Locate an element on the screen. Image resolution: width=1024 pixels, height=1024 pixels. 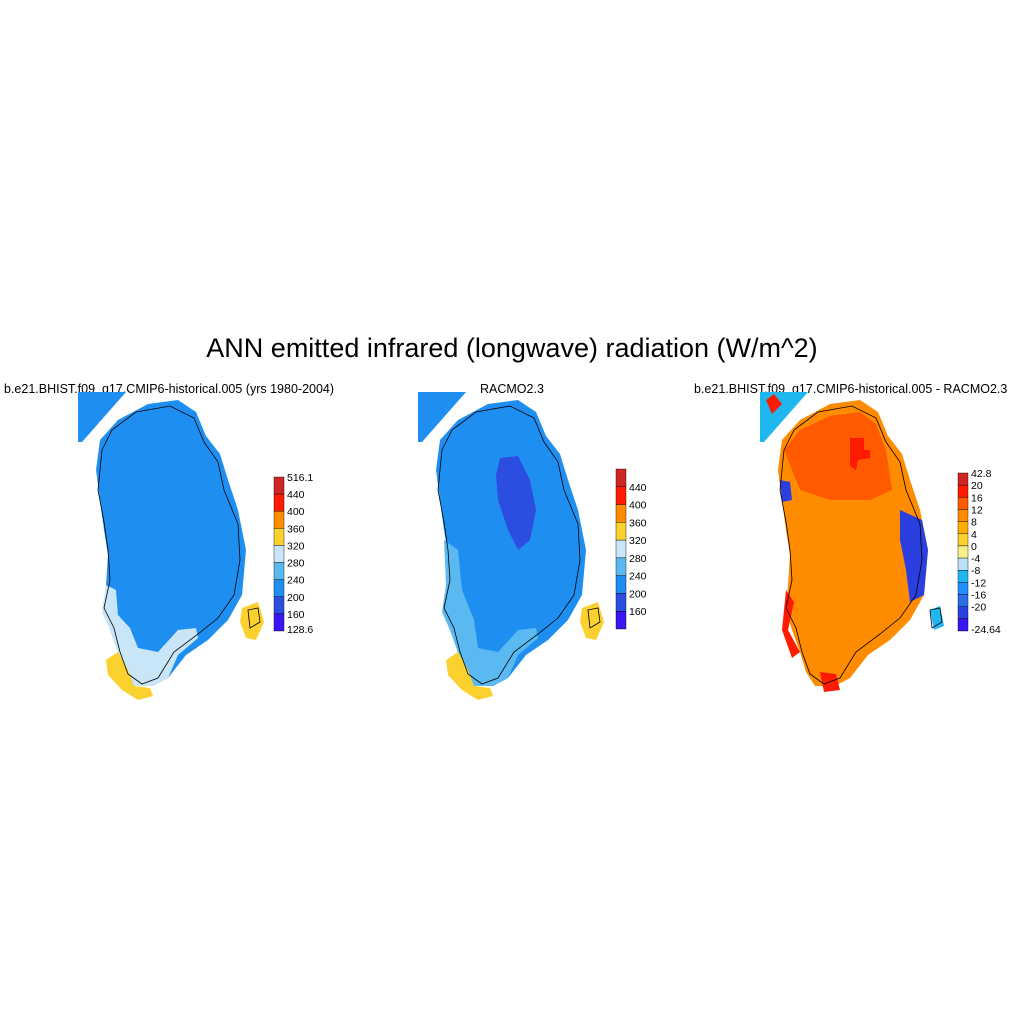
colorbar-tick-label: 42.8 is located at coordinates (981, 475).